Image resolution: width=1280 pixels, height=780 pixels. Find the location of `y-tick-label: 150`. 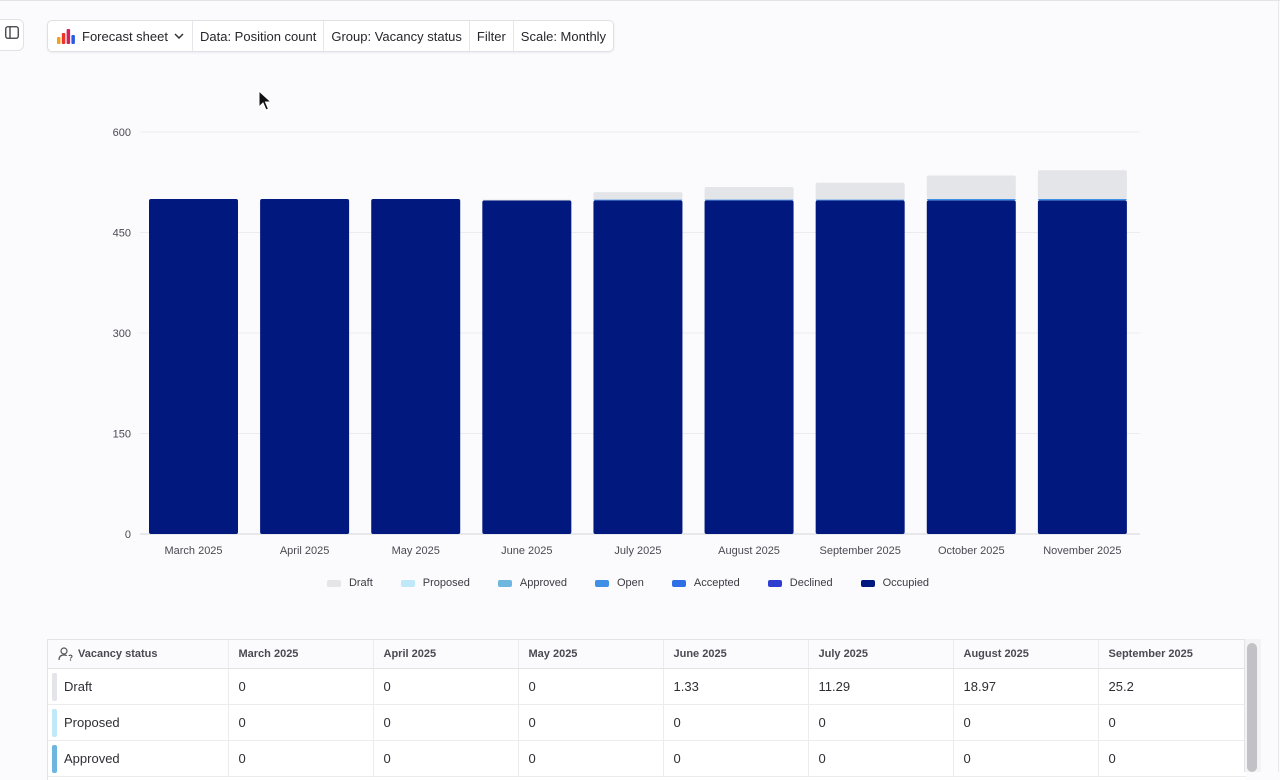

y-tick-label: 150 is located at coordinates (122, 435).